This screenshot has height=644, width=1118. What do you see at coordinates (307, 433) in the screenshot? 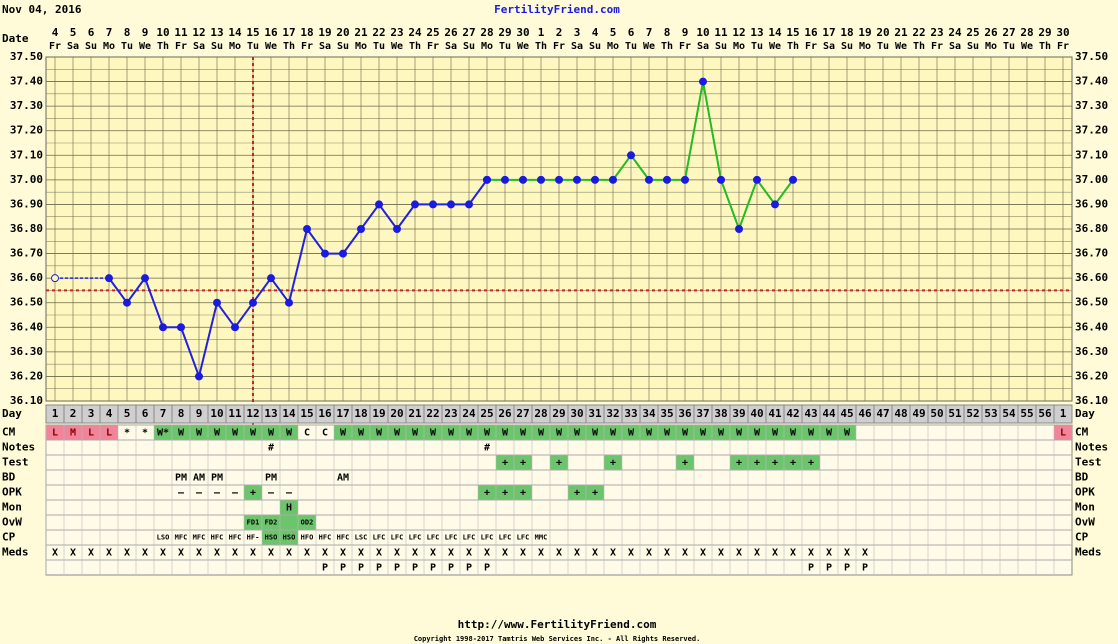
I see `cell-text: C` at bounding box center [307, 433].